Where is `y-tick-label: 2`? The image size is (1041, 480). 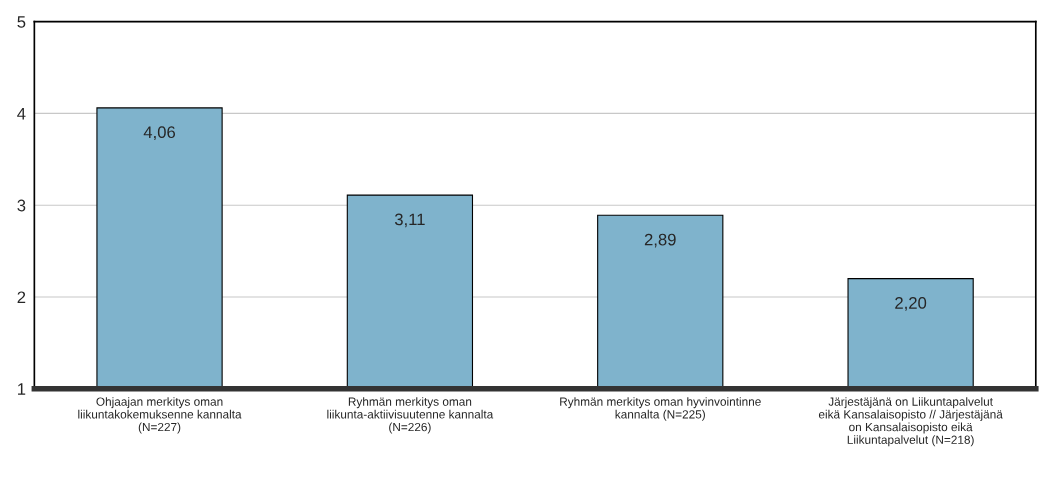
y-tick-label: 2 is located at coordinates (21, 297).